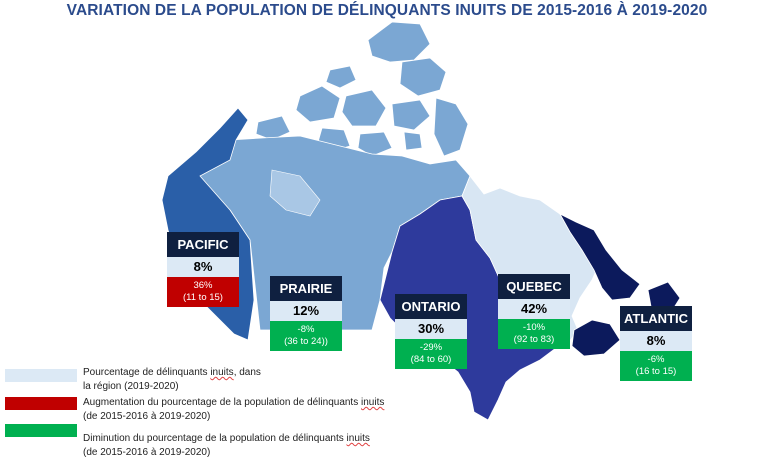  Describe the element at coordinates (203, 285) in the screenshot. I see `change-value: 36%` at that location.